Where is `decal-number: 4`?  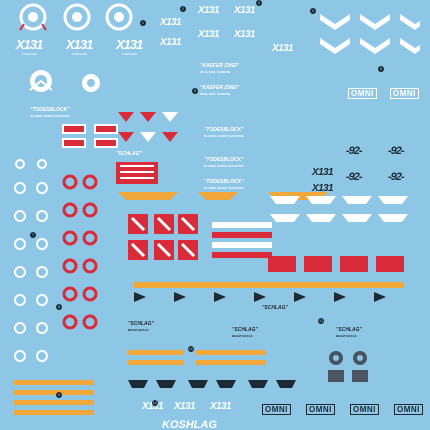 decal-number: 4 is located at coordinates (313, 11).